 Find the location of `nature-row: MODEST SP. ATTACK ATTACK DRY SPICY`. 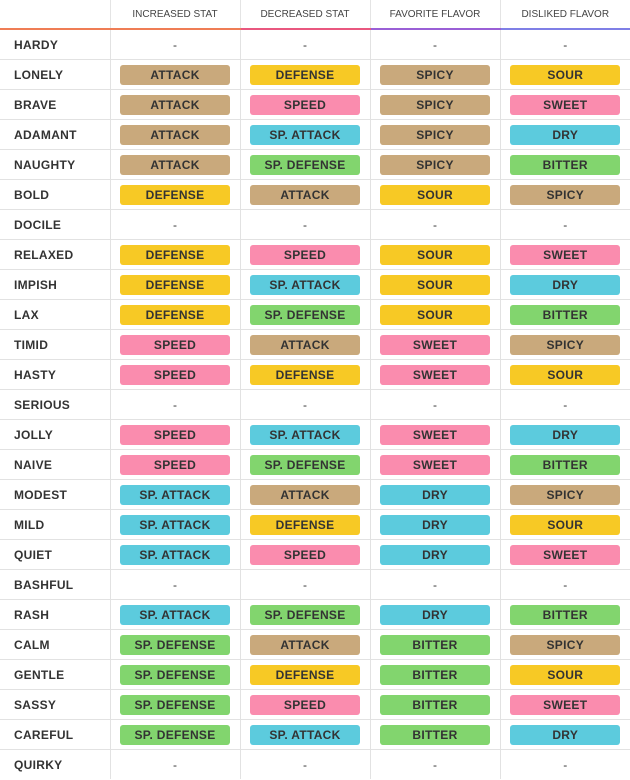

nature-row: MODEST SP. ATTACK ATTACK DRY SPICY is located at coordinates (315, 494).